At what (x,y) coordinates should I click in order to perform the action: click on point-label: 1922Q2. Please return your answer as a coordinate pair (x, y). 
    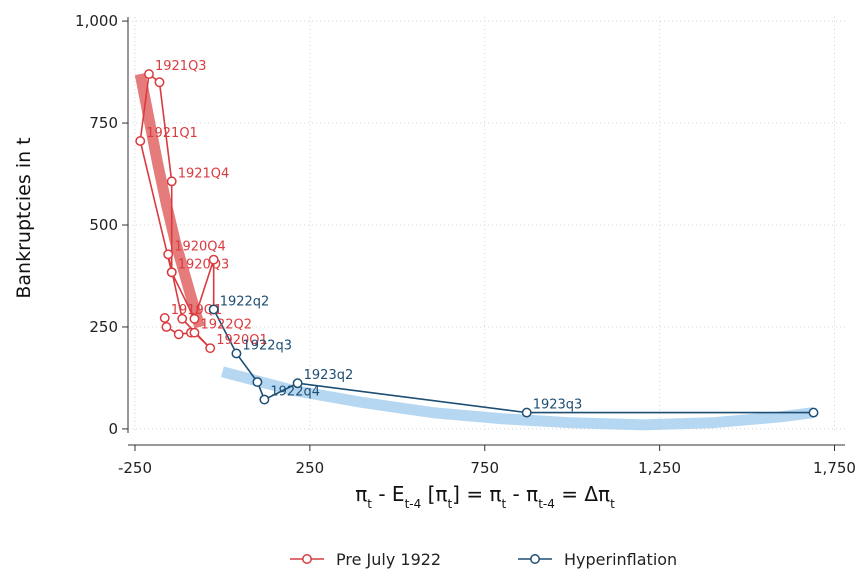
    Looking at the image, I should click on (226, 325).